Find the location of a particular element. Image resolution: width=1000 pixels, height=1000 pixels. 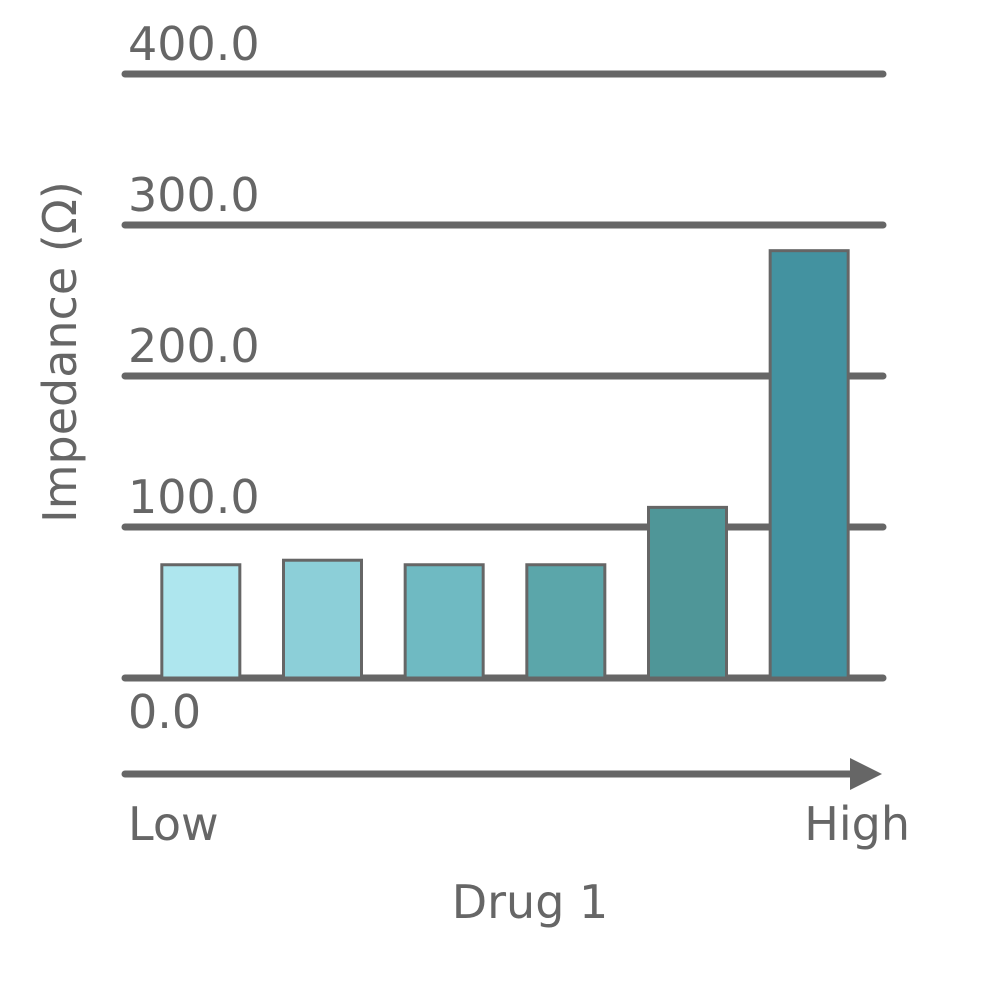

y-tick-label: 400.0 is located at coordinates (194, 44).